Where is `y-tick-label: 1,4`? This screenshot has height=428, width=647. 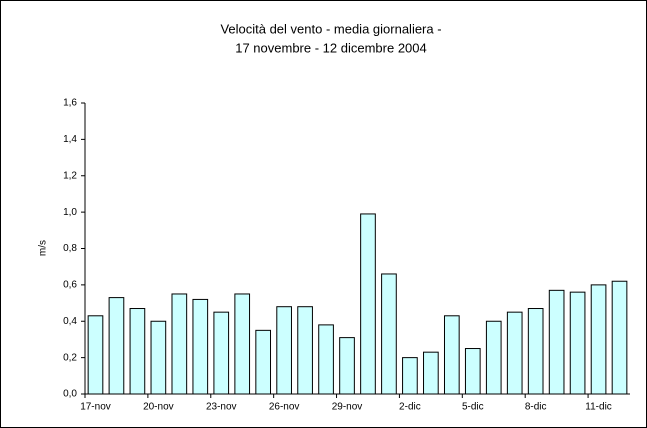
y-tick-label: 1,4 is located at coordinates (70, 139).